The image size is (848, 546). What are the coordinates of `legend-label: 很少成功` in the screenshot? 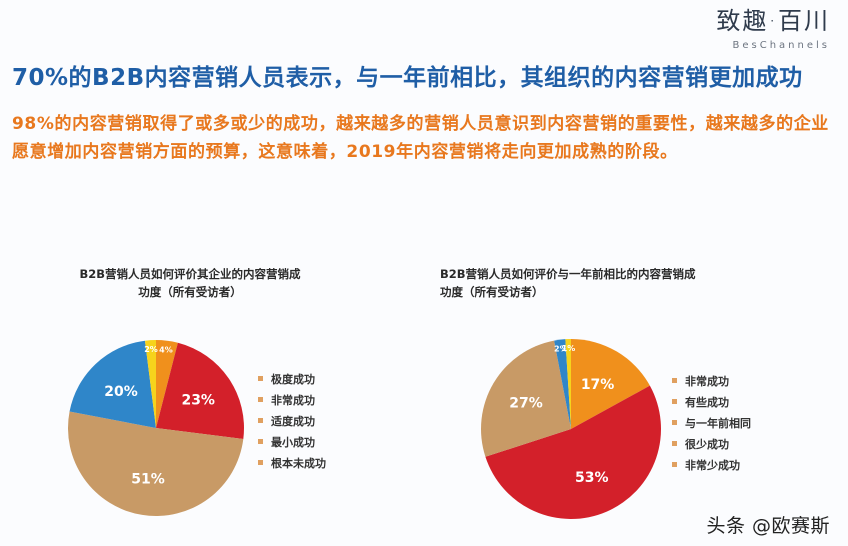 It's located at (707, 444).